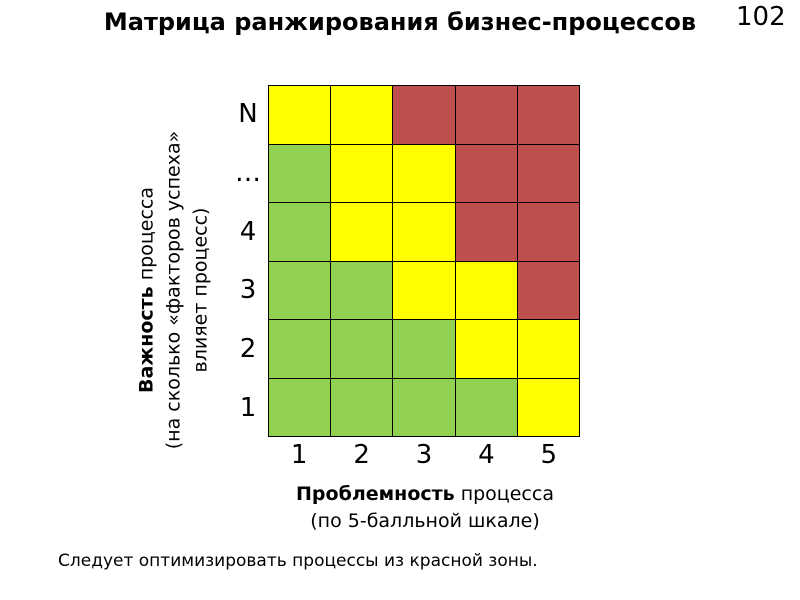 This screenshot has width=800, height=600. Describe the element at coordinates (248, 349) in the screenshot. I see `row-label-2: 2` at that location.